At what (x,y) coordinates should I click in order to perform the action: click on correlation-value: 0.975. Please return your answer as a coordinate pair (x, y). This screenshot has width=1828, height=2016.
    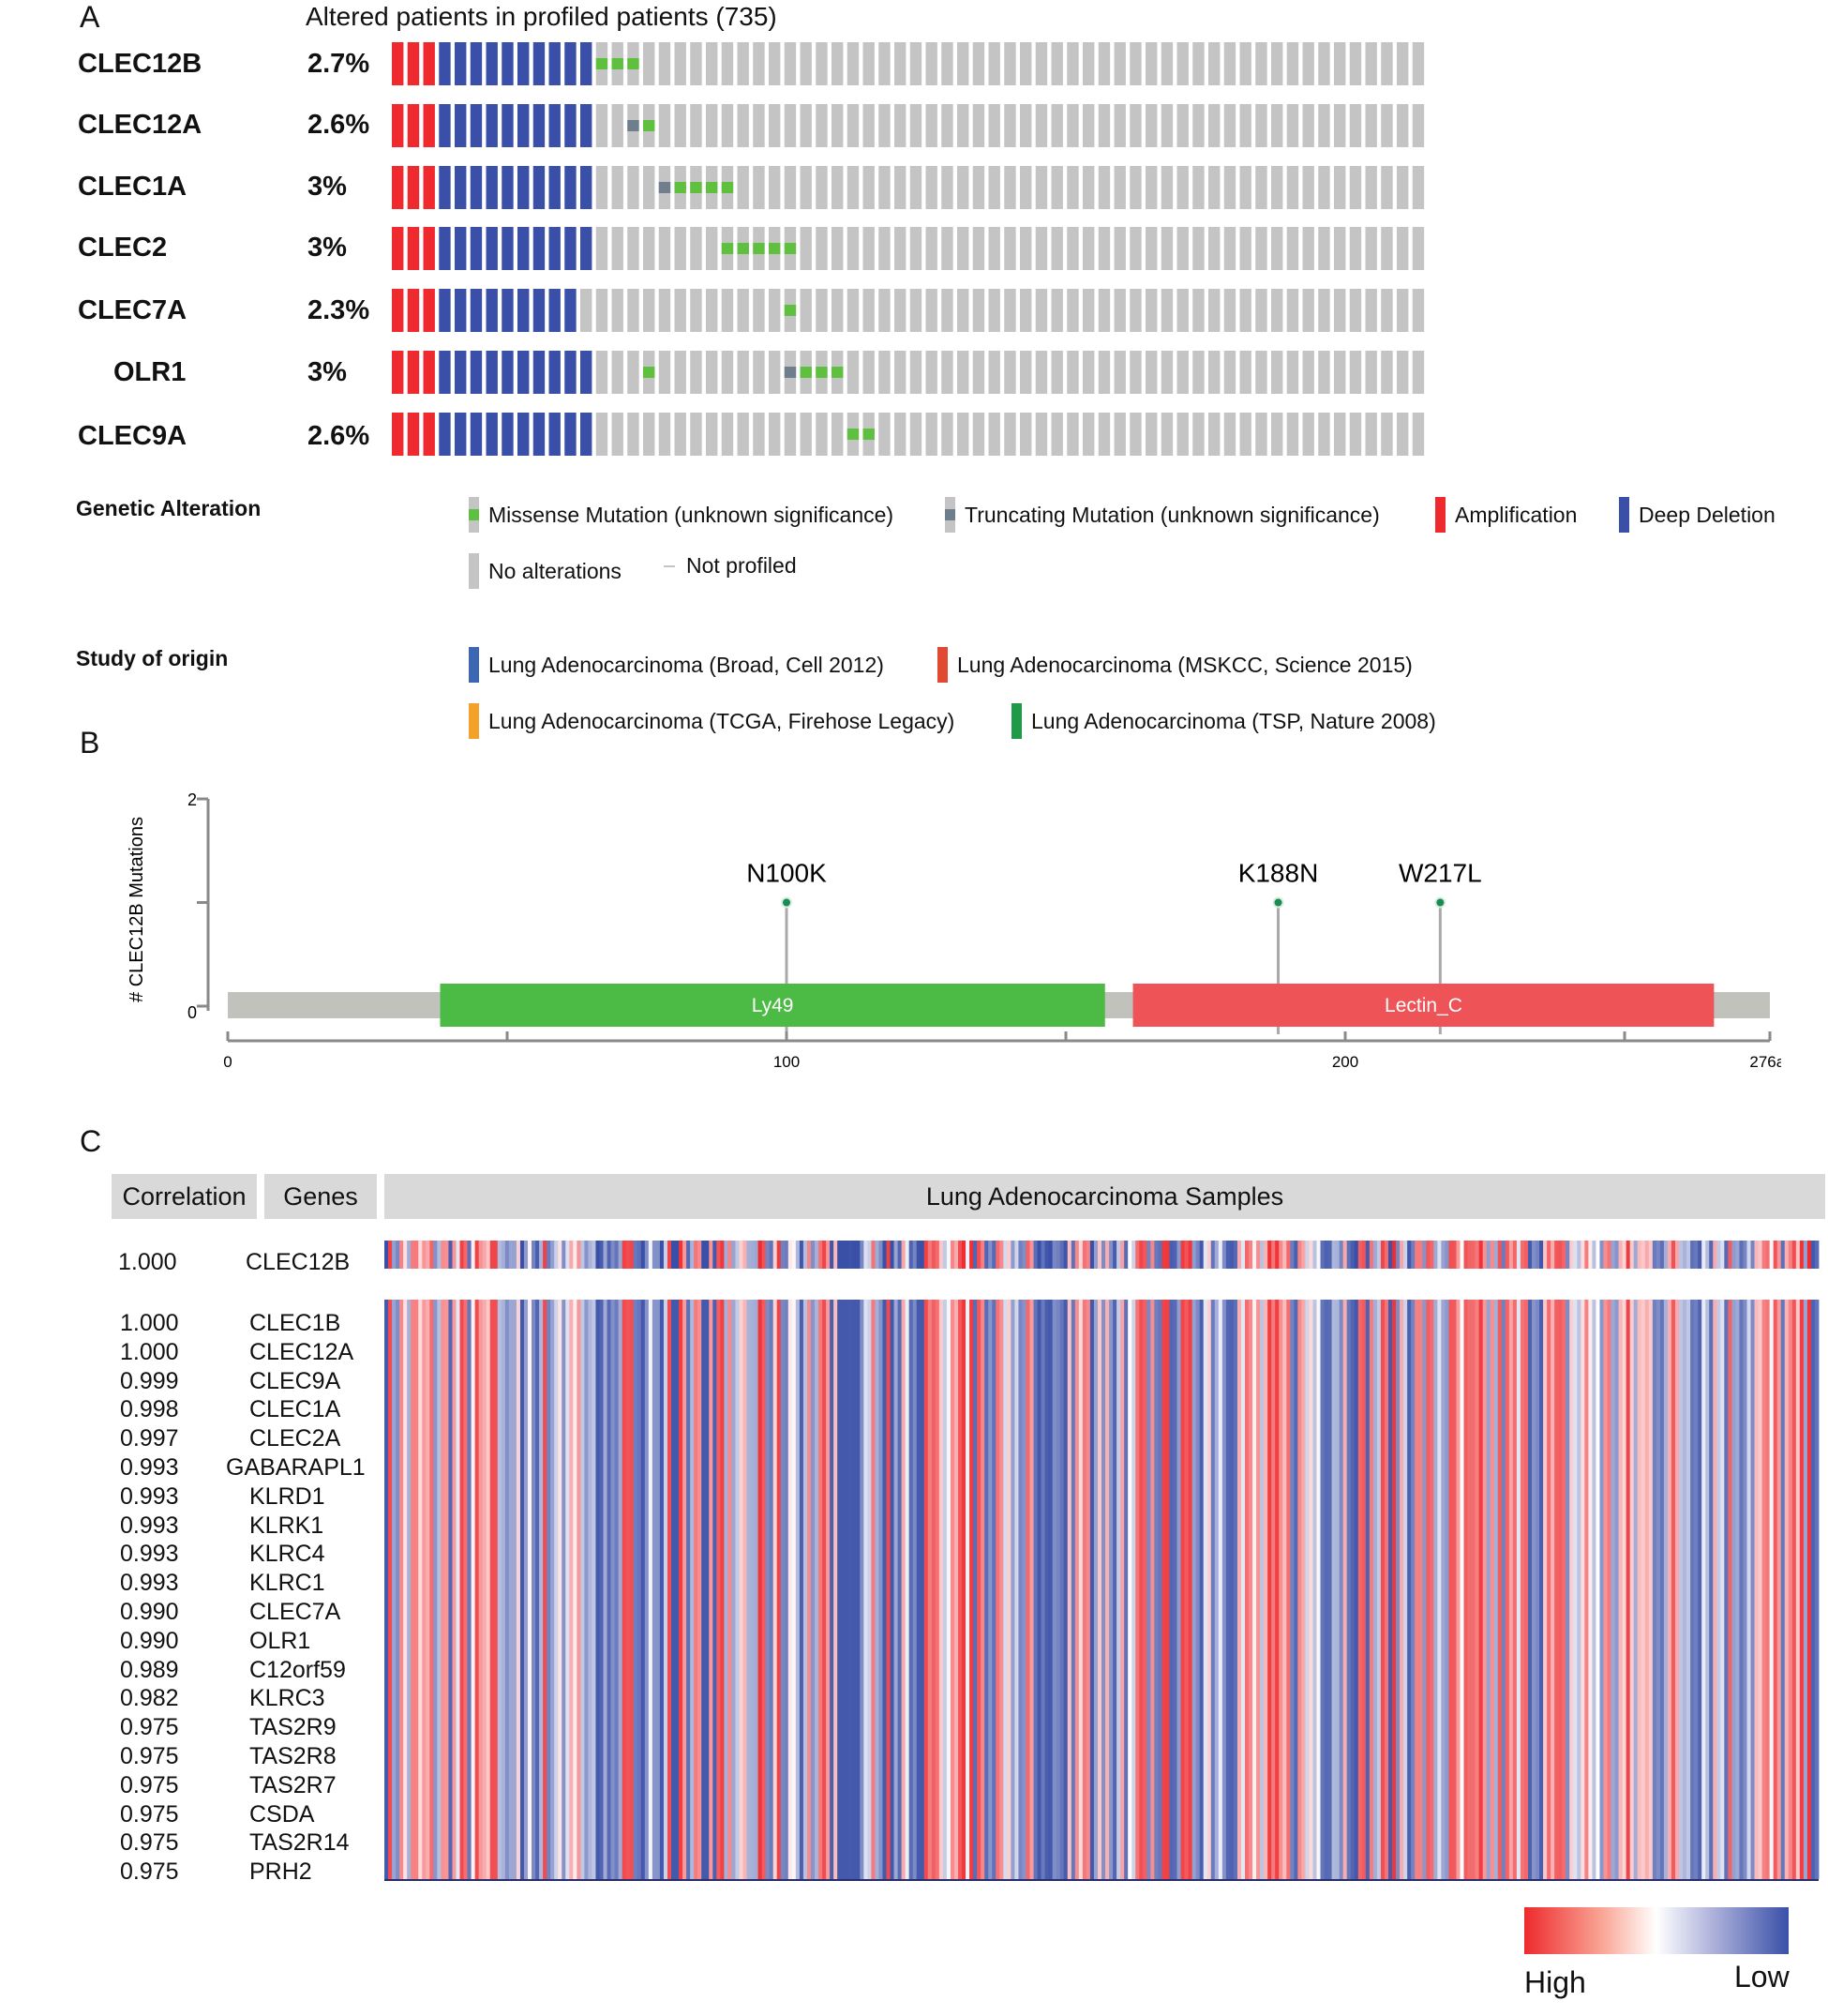
    Looking at the image, I should click on (149, 1727).